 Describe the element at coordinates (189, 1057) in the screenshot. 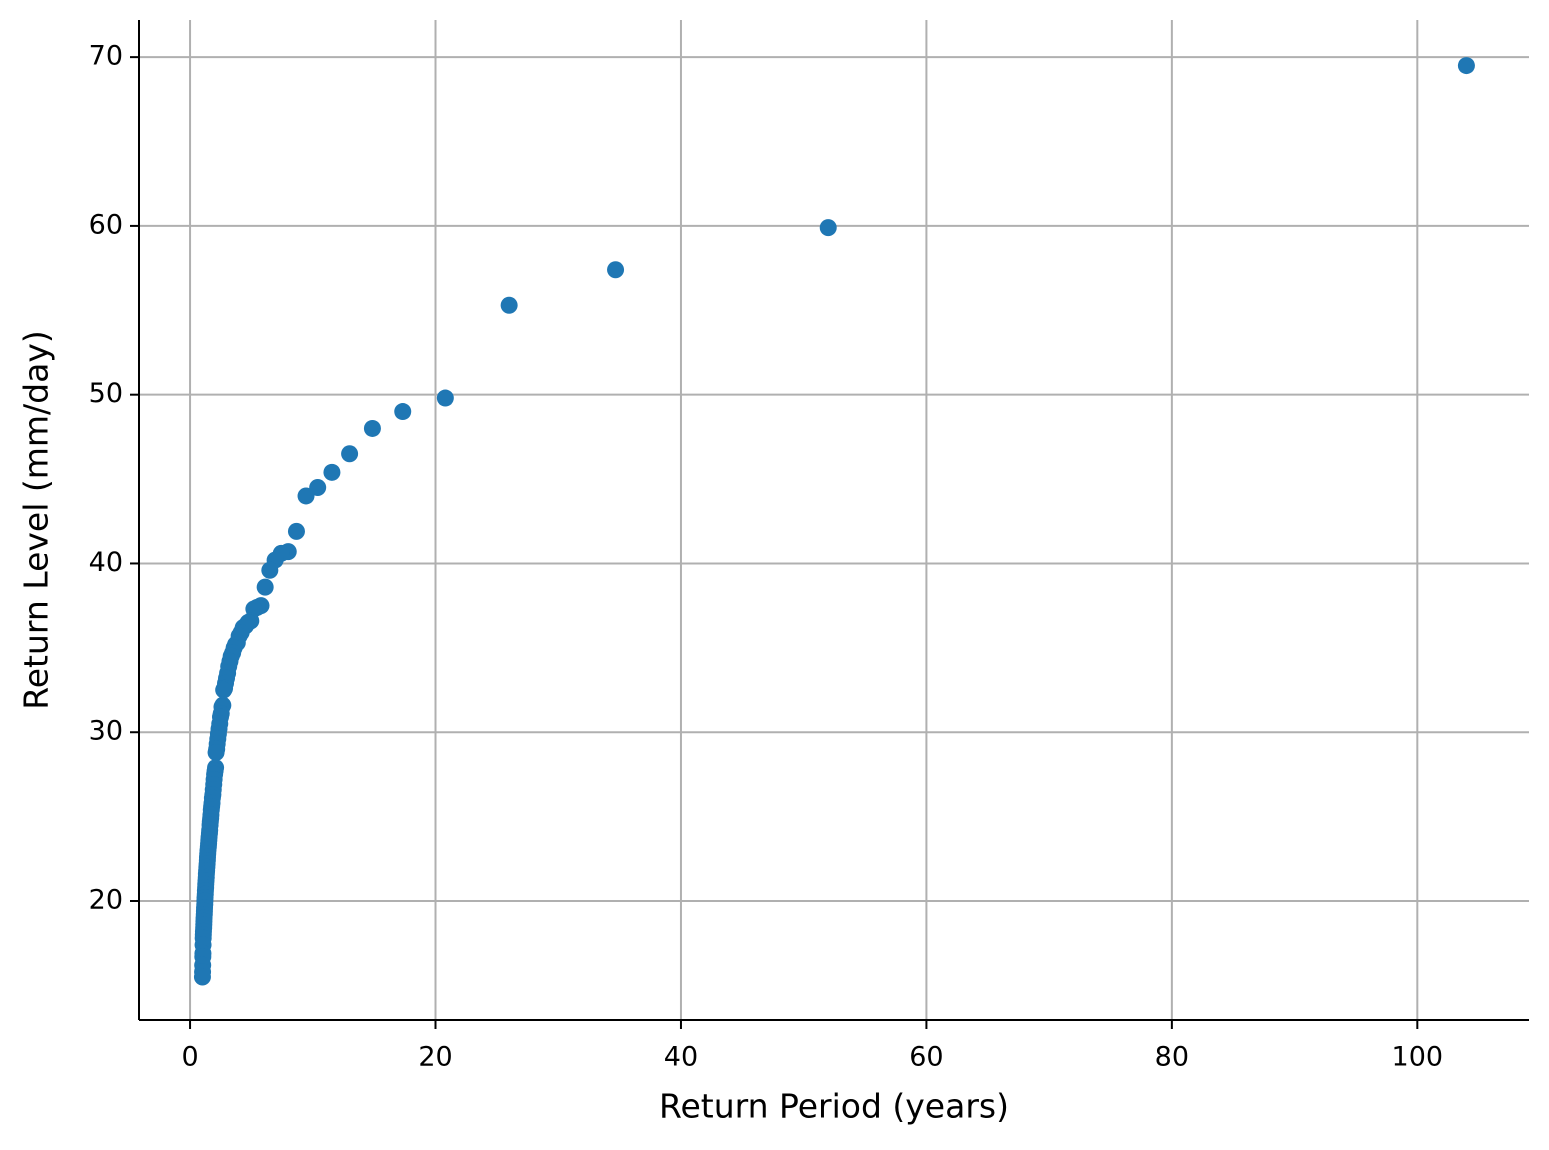

I see `x-tick-label: 0` at that location.